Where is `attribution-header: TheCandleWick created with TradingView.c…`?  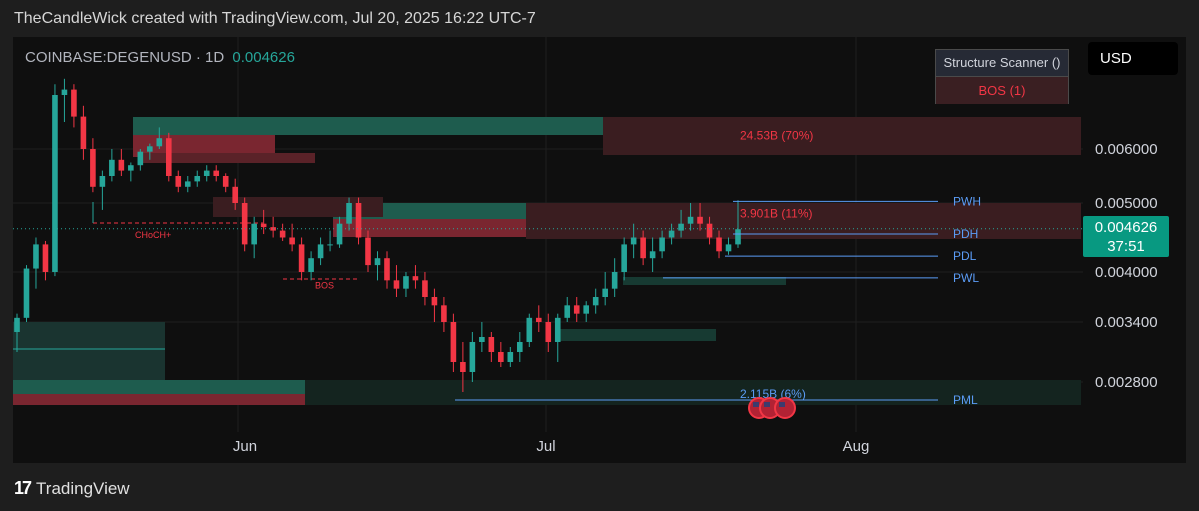 attribution-header: TheCandleWick created with TradingView.c… is located at coordinates (275, 18).